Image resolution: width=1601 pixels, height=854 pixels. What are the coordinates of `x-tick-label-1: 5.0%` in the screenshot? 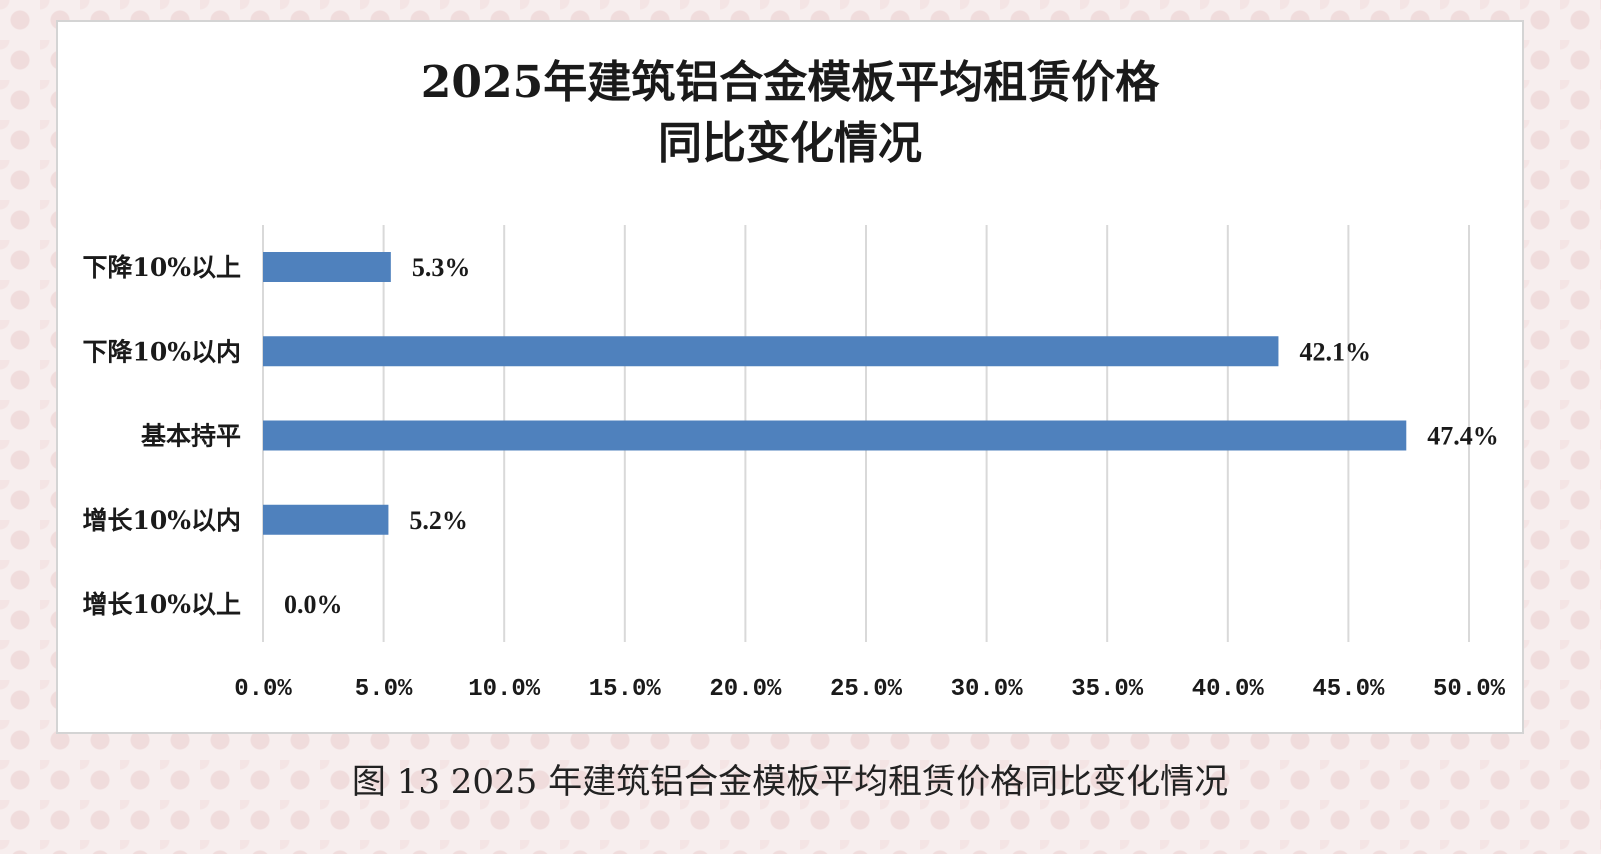 It's located at (384, 689).